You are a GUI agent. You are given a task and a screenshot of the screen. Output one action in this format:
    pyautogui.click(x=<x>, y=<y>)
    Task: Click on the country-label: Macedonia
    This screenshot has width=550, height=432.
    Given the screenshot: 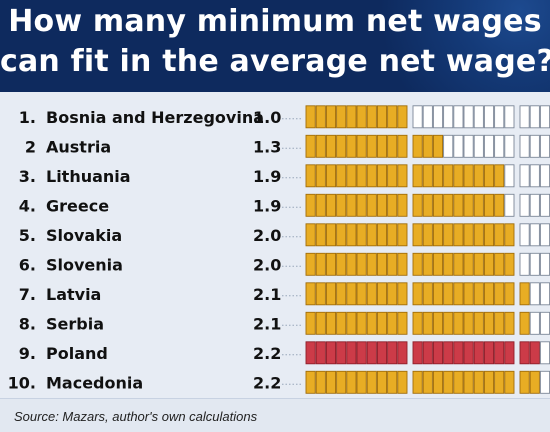 What is the action you would take?
    pyautogui.click(x=94, y=382)
    